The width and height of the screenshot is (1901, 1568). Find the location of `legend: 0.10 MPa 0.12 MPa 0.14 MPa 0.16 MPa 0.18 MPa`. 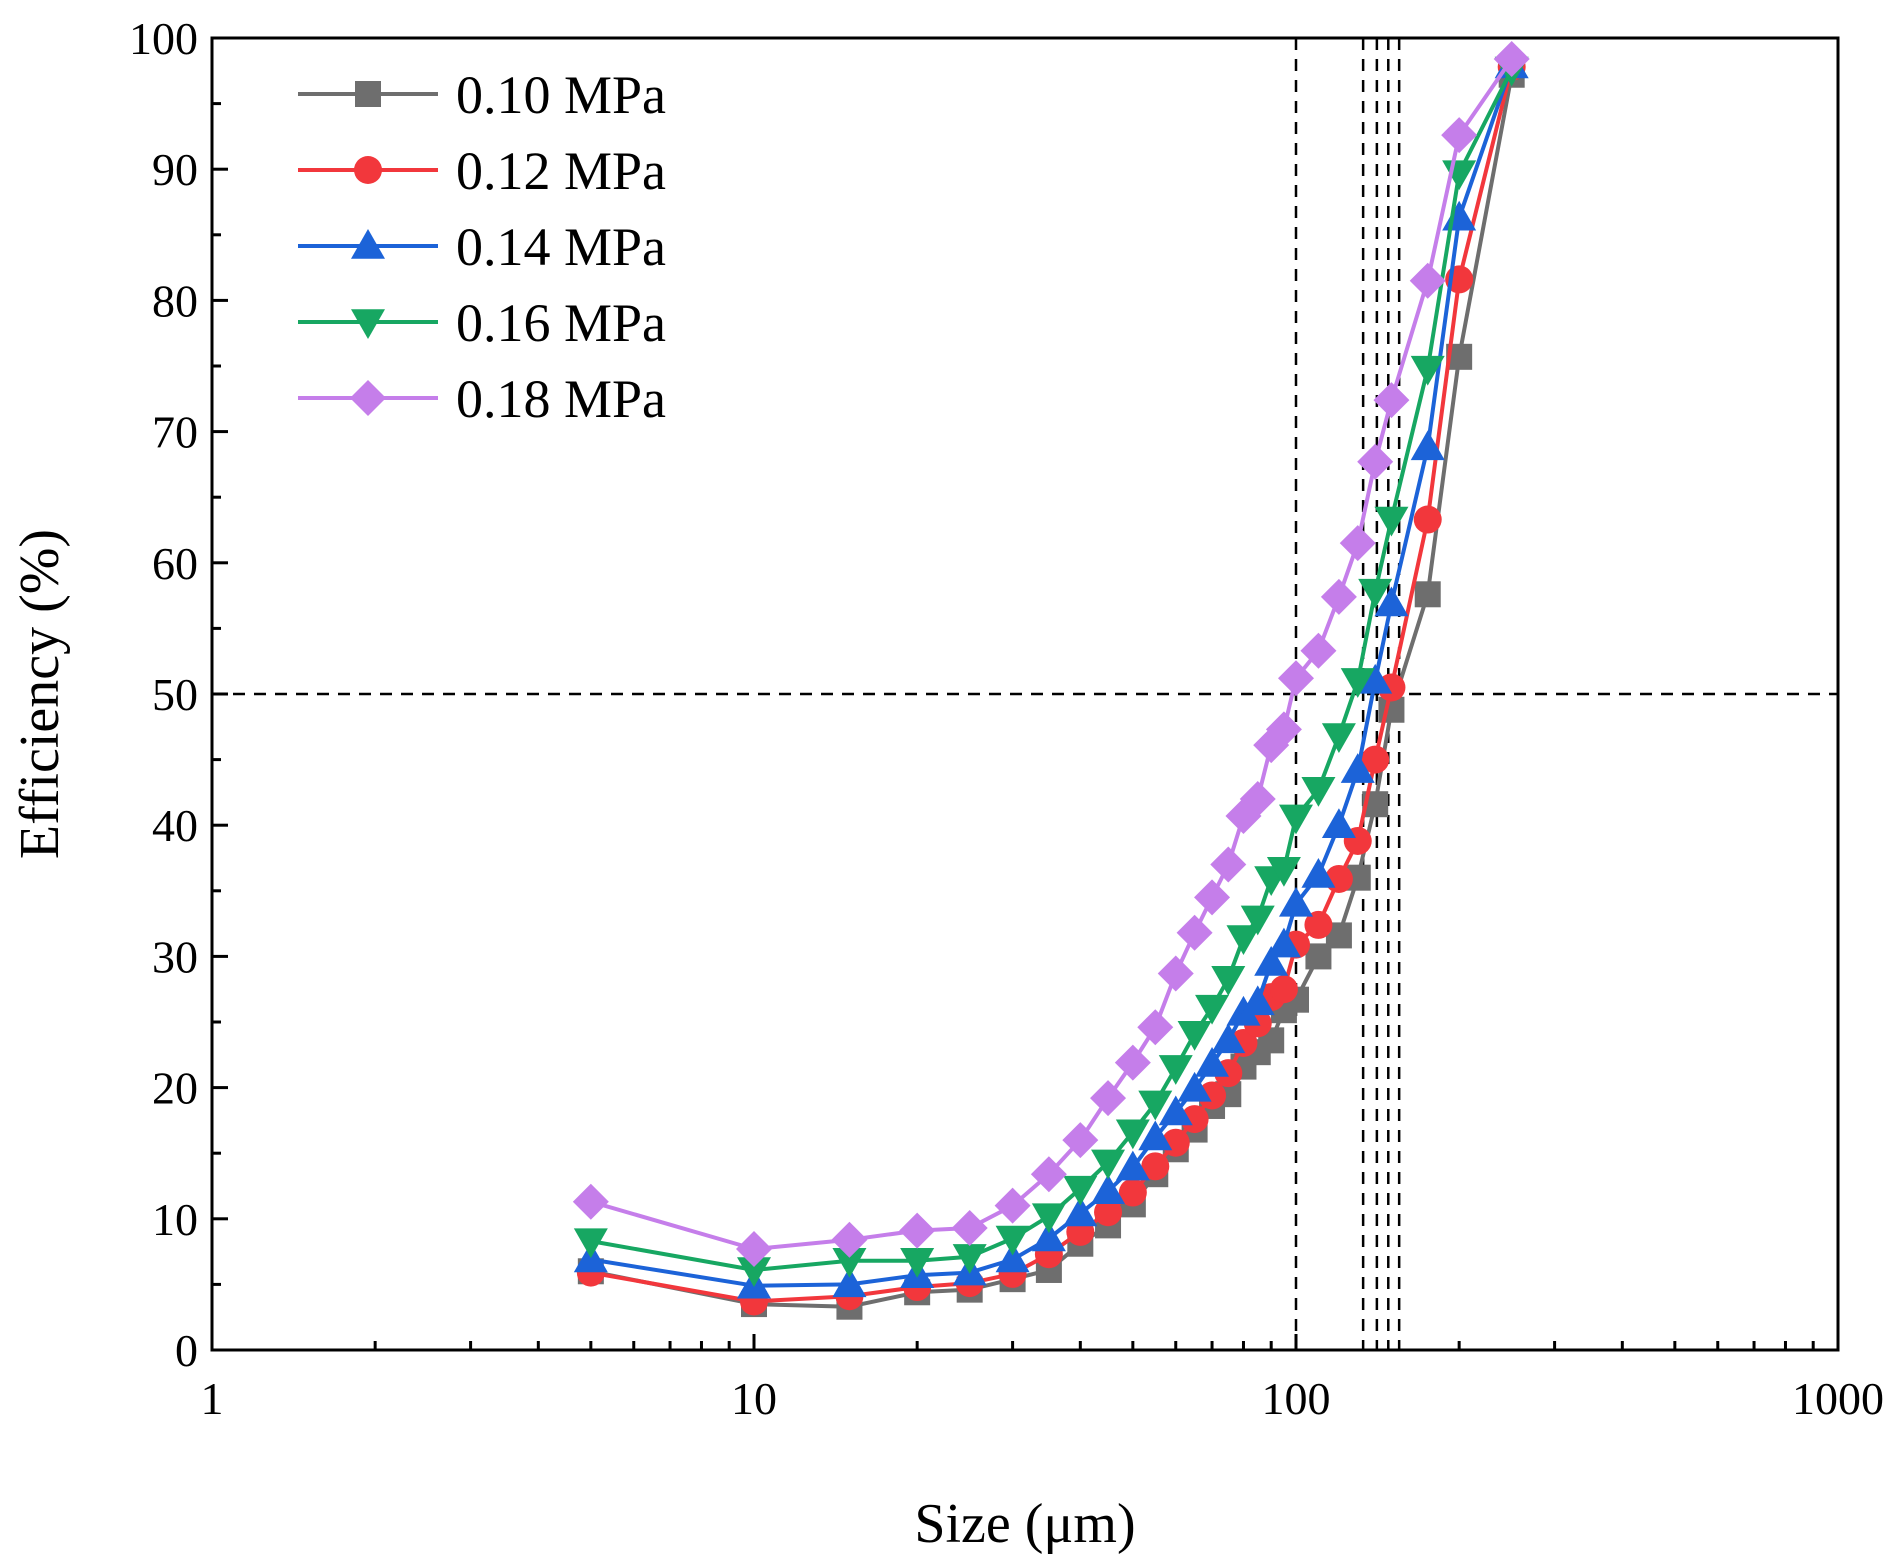

legend: 0.10 MPa 0.12 MPa 0.14 MPa 0.16 MPa 0.18 MPa is located at coordinates (482, 247).